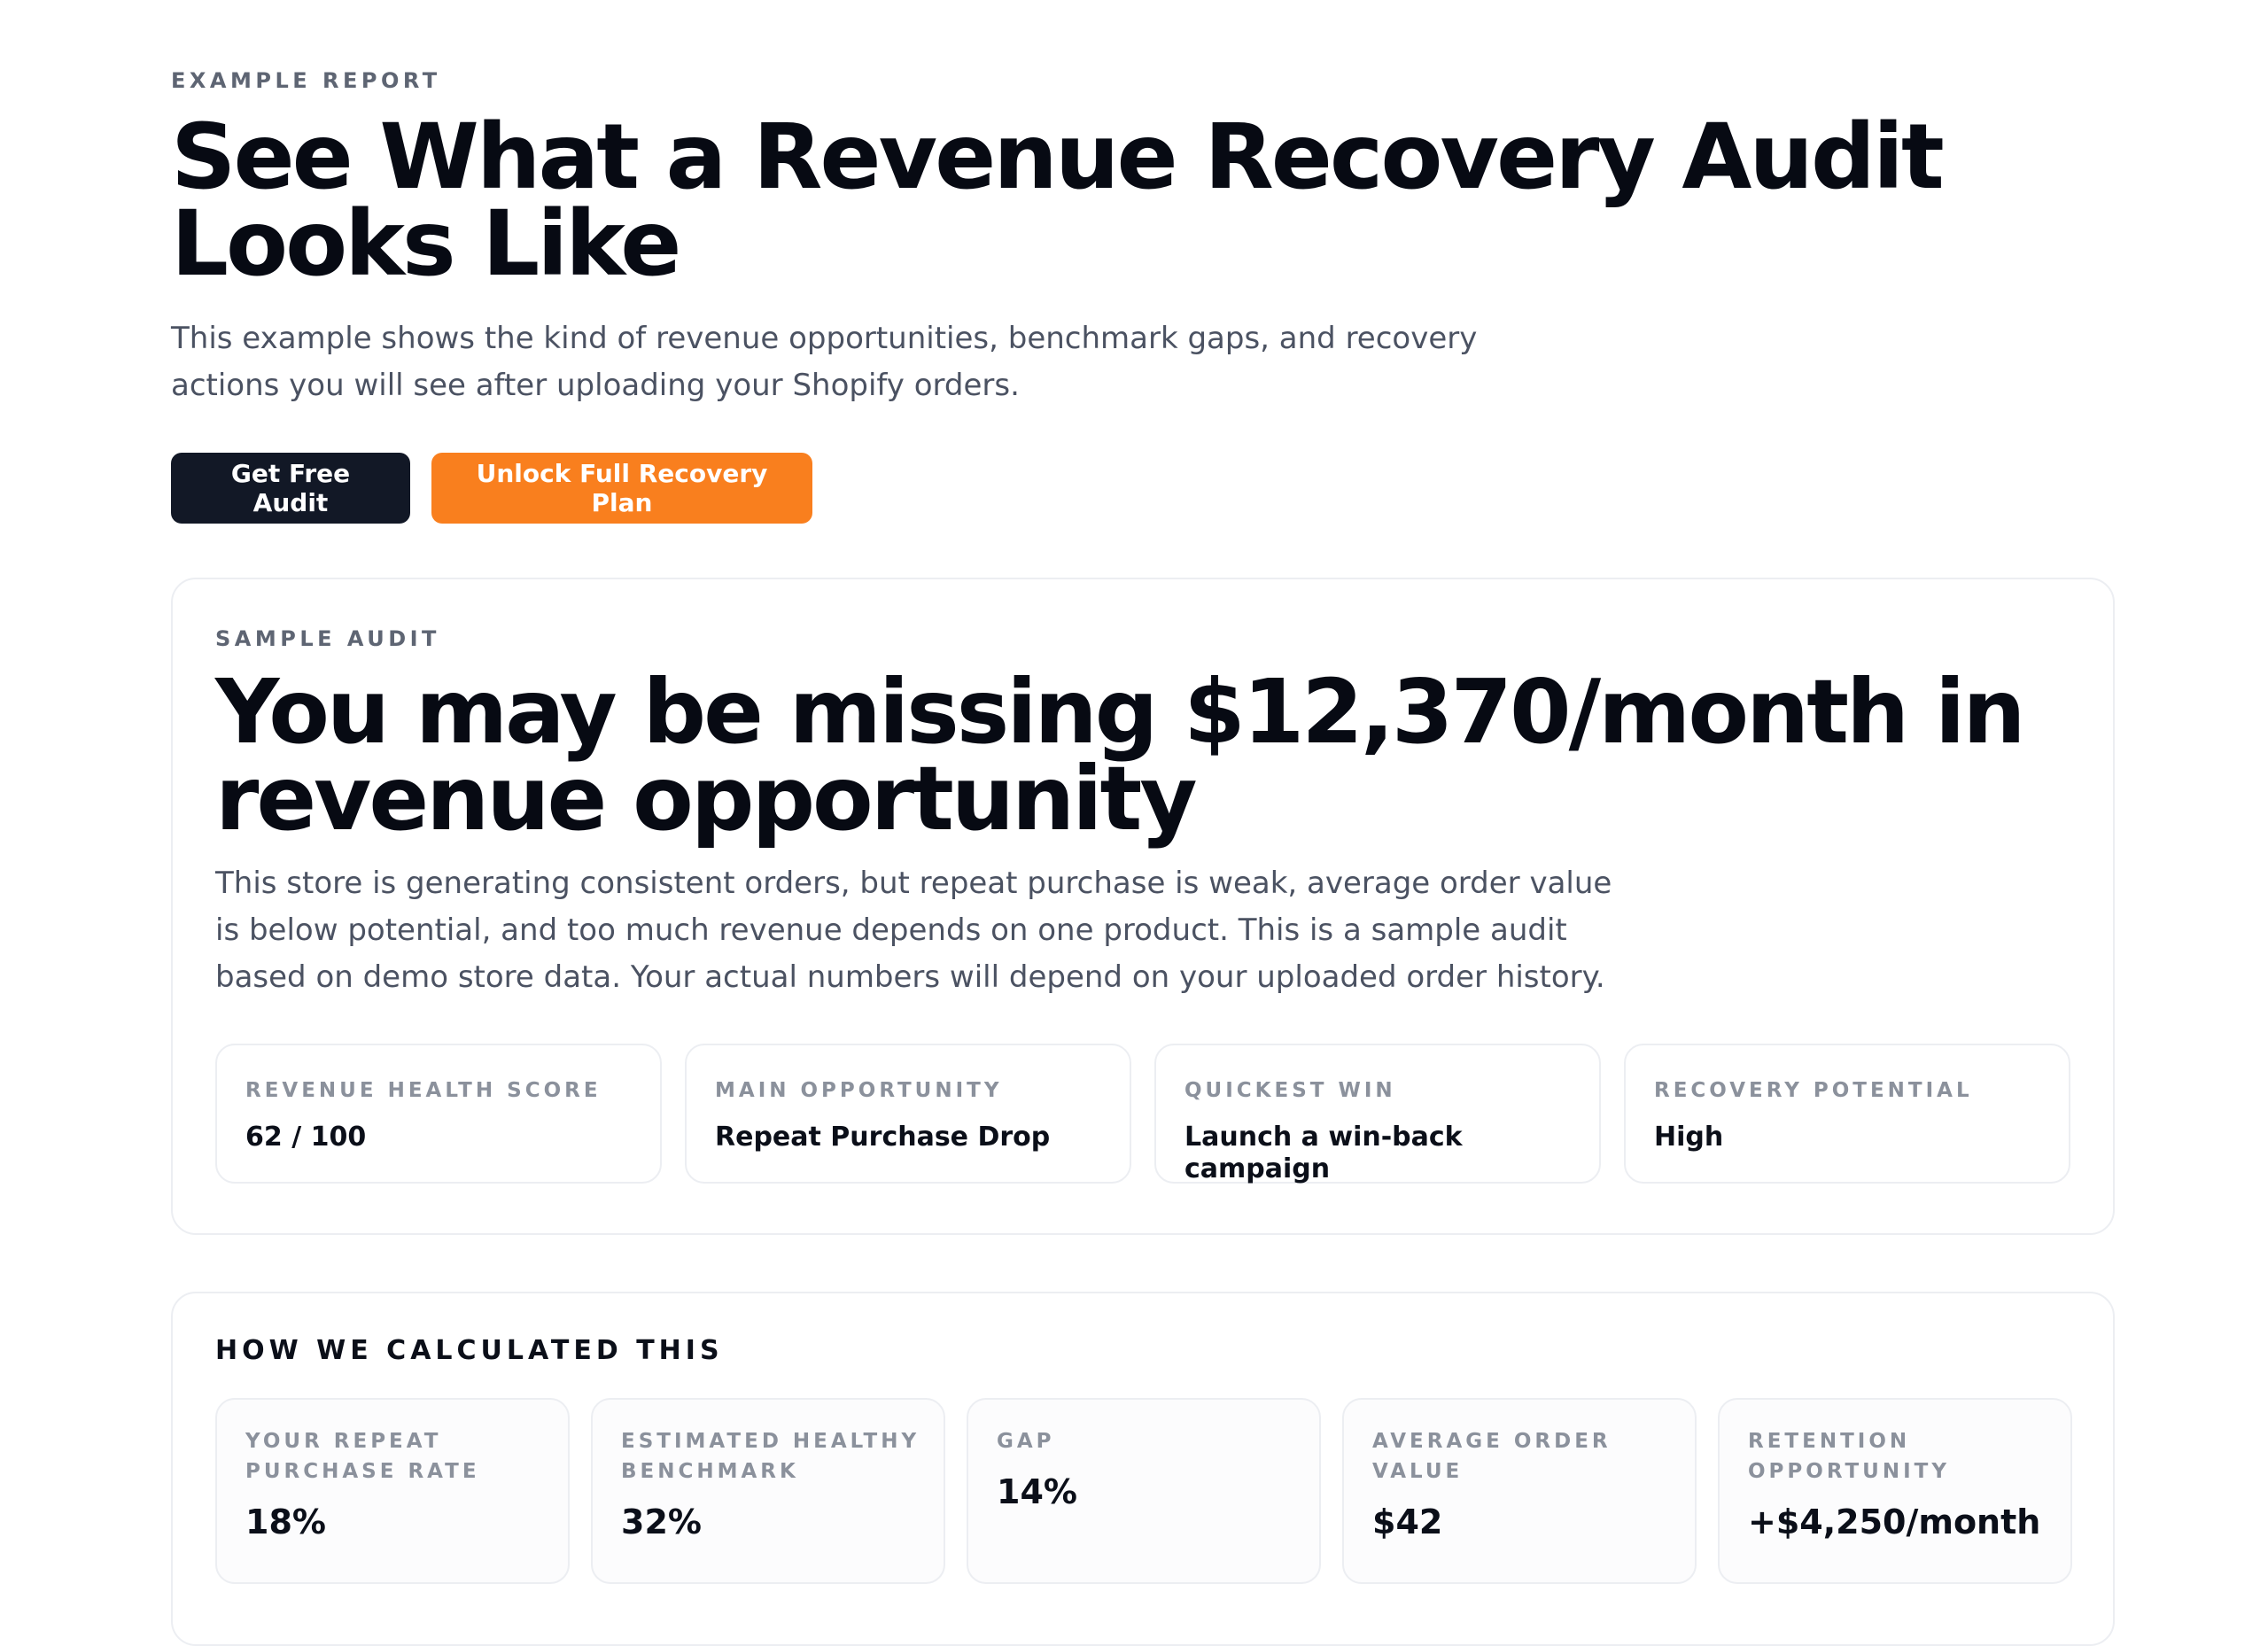 The width and height of the screenshot is (2268, 1646). Describe the element at coordinates (392, 1491) in the screenshot. I see `calc-card-repeat-purchase-rate: YOUR REPEAT PURCHASE RATE 18%` at that location.